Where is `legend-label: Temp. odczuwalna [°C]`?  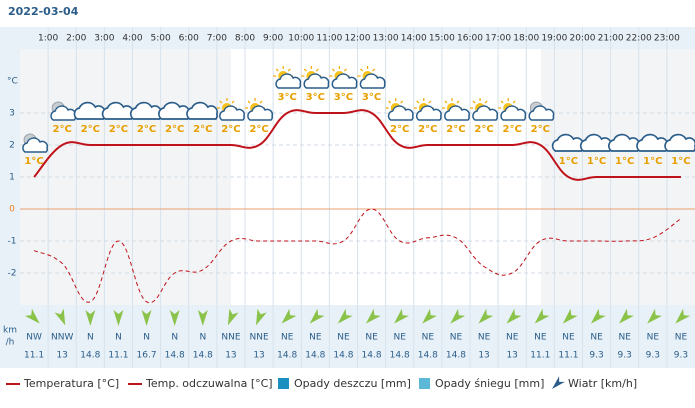 legend-label: Temp. odczuwalna [°C] is located at coordinates (209, 383).